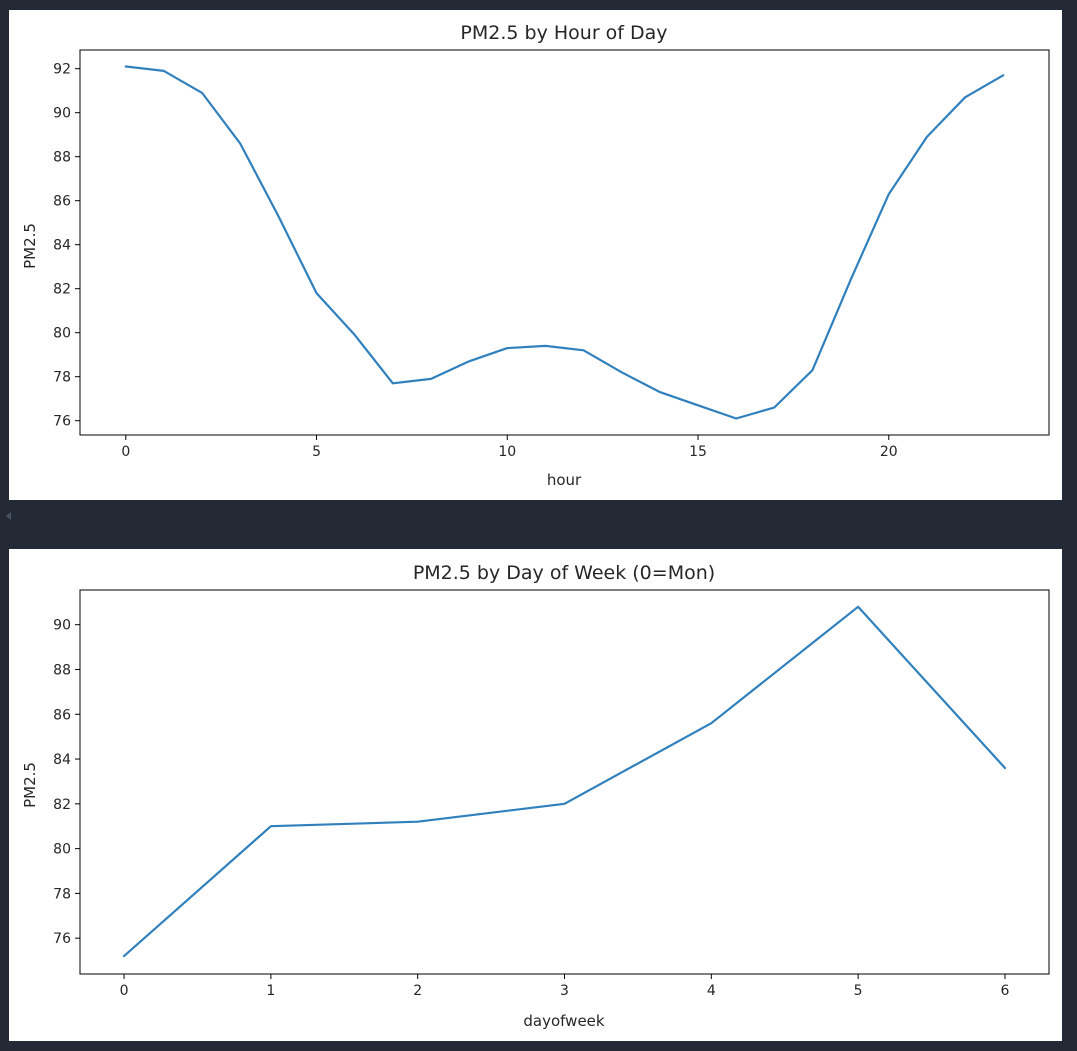  What do you see at coordinates (711, 991) in the screenshot?
I see `x-tick-label: 4` at bounding box center [711, 991].